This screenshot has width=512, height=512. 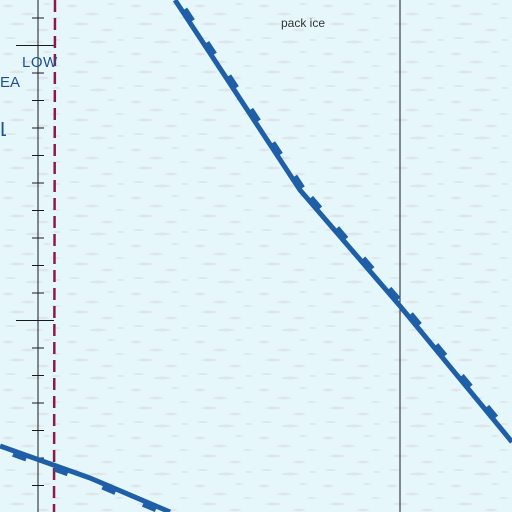 What do you see at coordinates (40, 62) in the screenshot?
I see `low-pressure-label: LOW` at bounding box center [40, 62].